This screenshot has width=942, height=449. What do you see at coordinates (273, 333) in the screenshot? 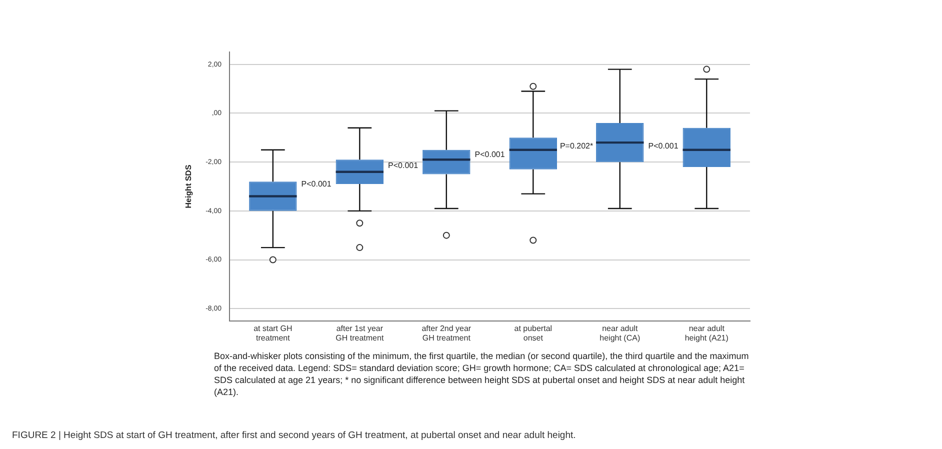
I see `x-tick-label: at start GH treatment` at bounding box center [273, 333].